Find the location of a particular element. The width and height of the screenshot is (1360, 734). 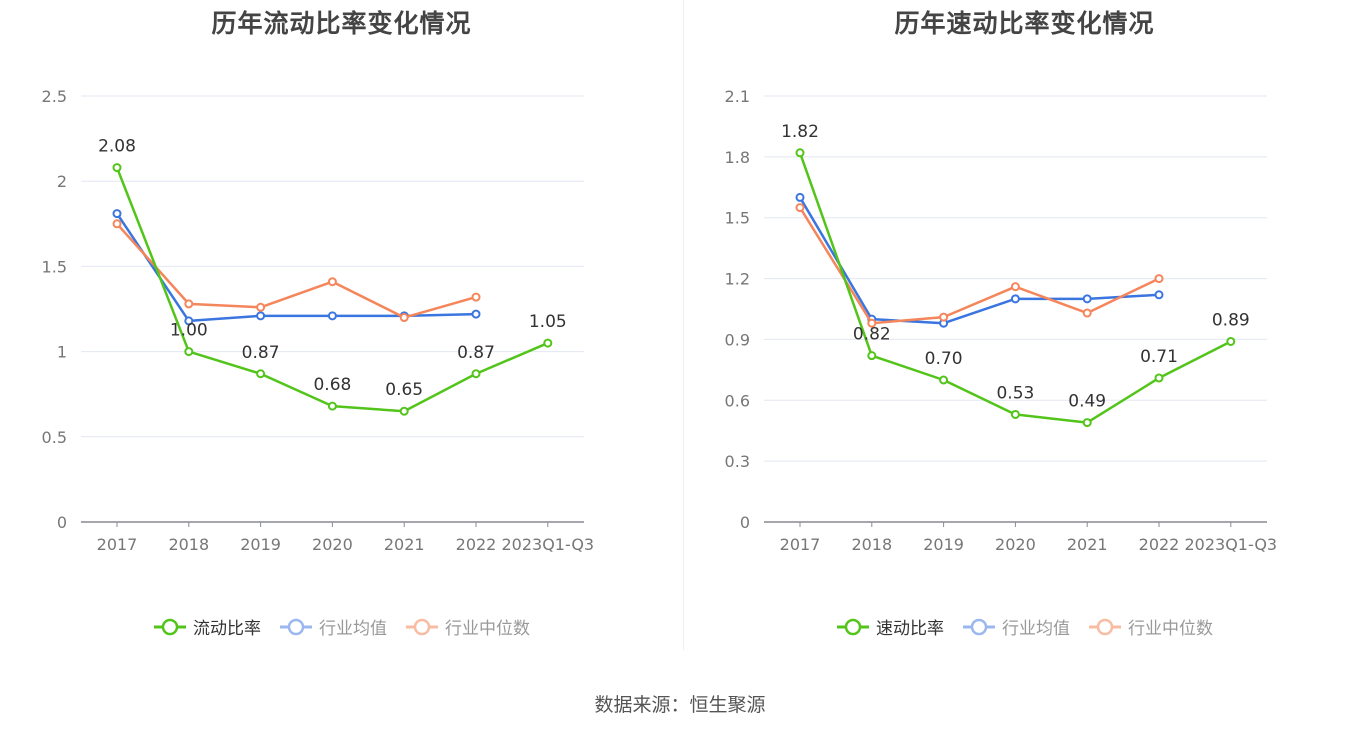

panel-divider is located at coordinates (683, 325).